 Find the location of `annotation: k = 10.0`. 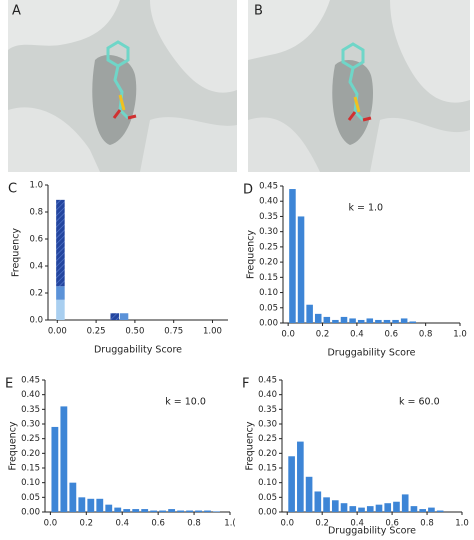

annotation: k = 10.0 is located at coordinates (185, 402).